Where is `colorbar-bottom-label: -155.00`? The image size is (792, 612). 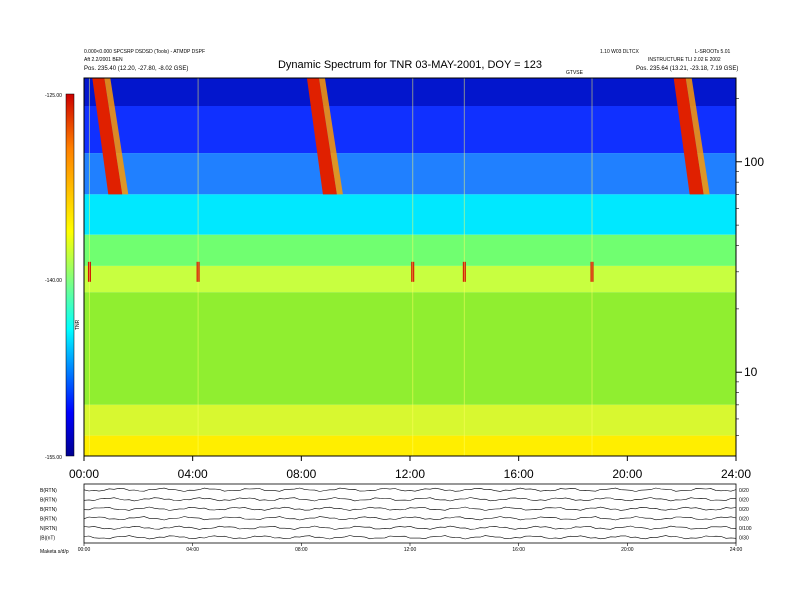
colorbar-bottom-label: -155.00 is located at coordinates (53, 458).